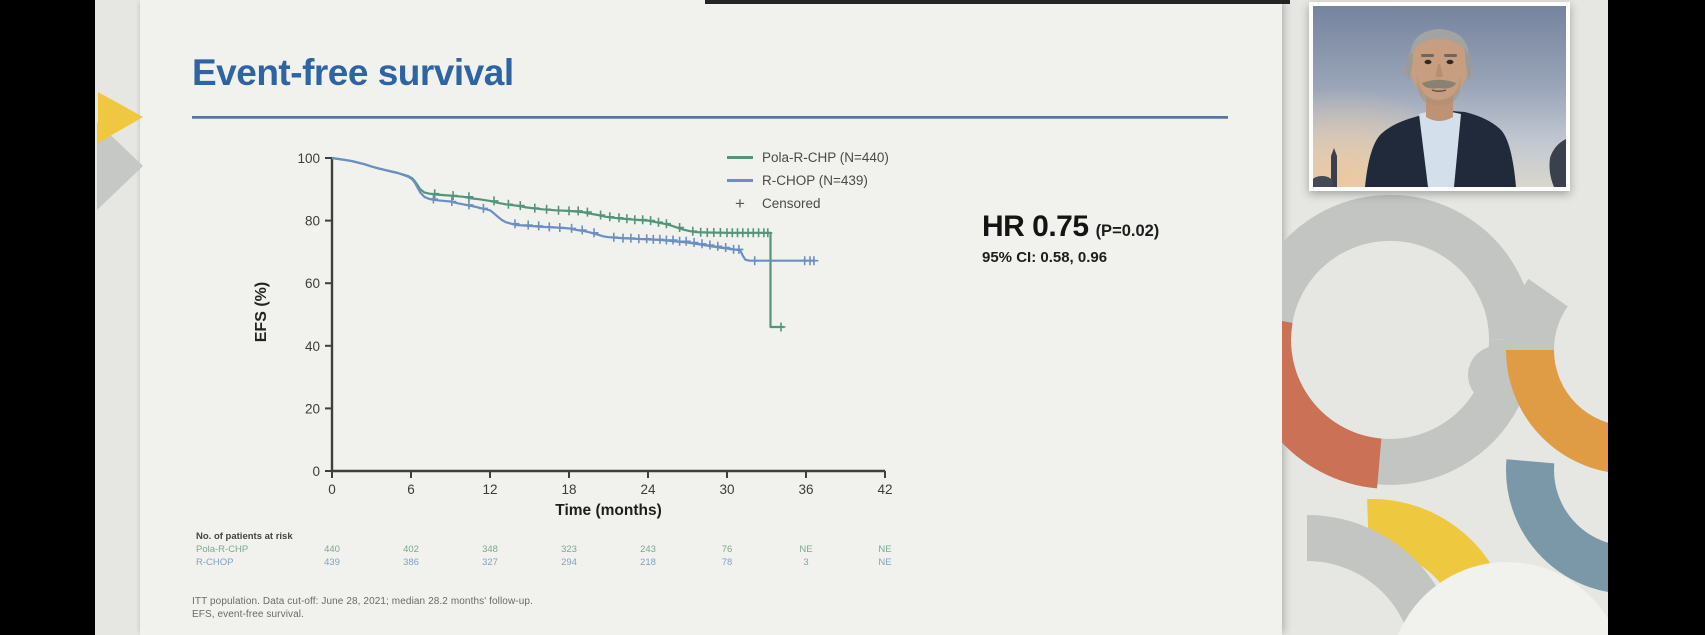  What do you see at coordinates (222, 549) in the screenshot?
I see `at-risk-row-label: Pola-R-CHP` at bounding box center [222, 549].